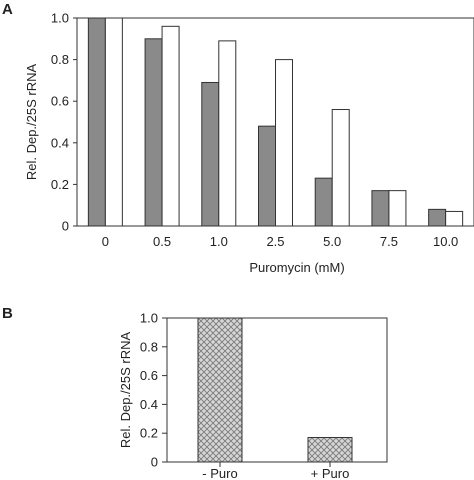 The width and height of the screenshot is (474, 480). Describe the element at coordinates (149, 375) in the screenshot. I see `panel-b-y-tick-label: 0.6` at that location.